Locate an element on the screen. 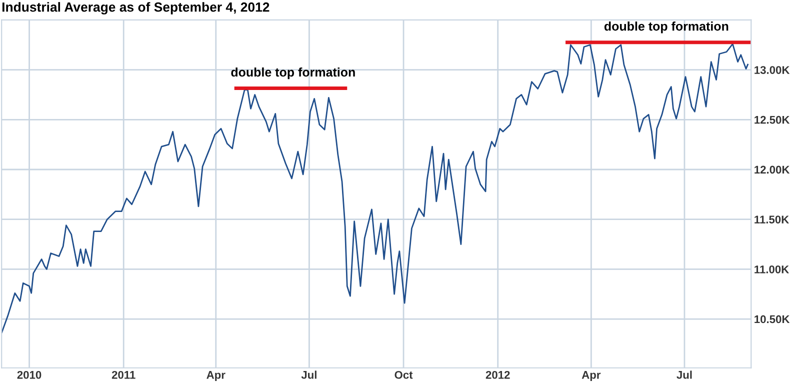 The image size is (794, 384). x-tick-label: 2012 is located at coordinates (498, 374).